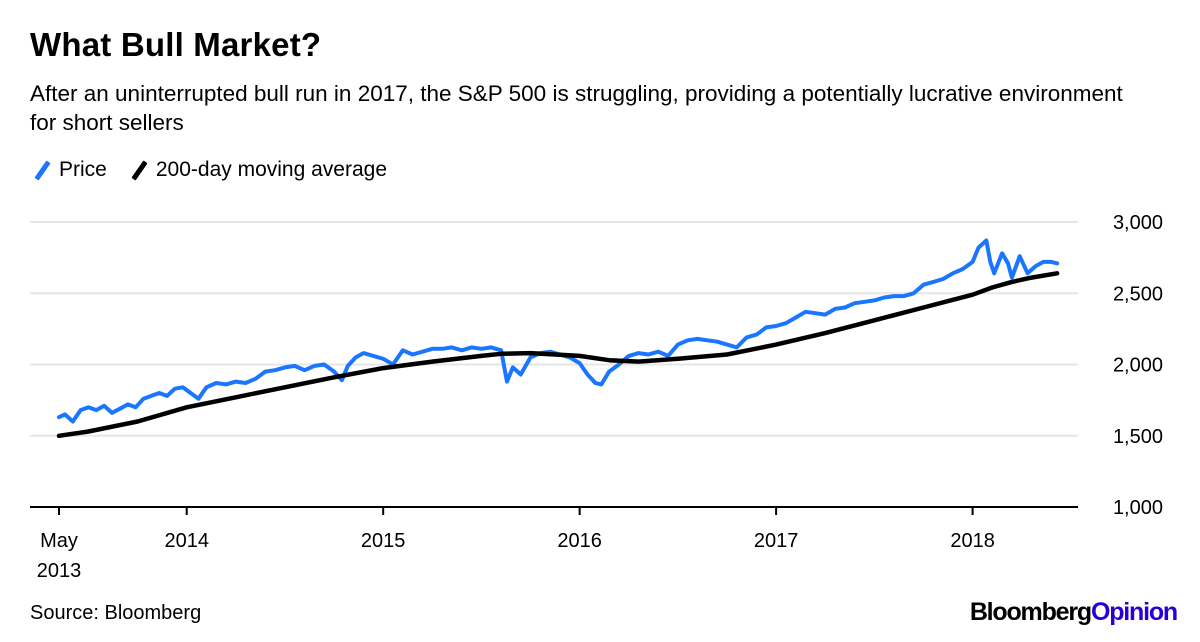 This screenshot has height=642, width=1200. I want to click on x-tick-label-0: May, so click(59, 541).